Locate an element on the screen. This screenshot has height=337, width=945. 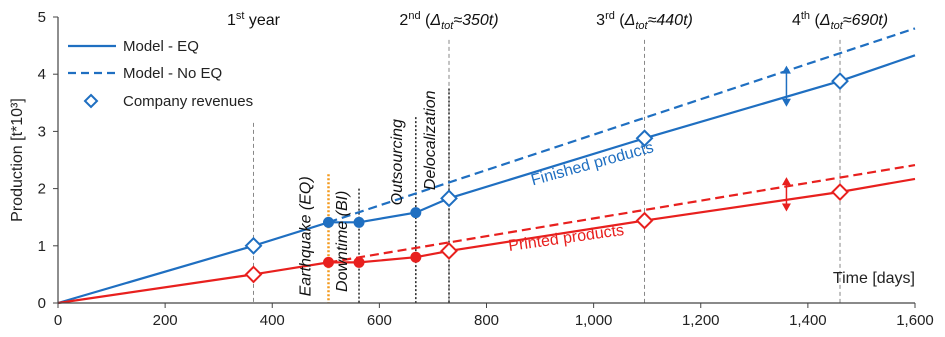
legend: Model - EQ Model - No EQ Company revenues is located at coordinates (160, 74).